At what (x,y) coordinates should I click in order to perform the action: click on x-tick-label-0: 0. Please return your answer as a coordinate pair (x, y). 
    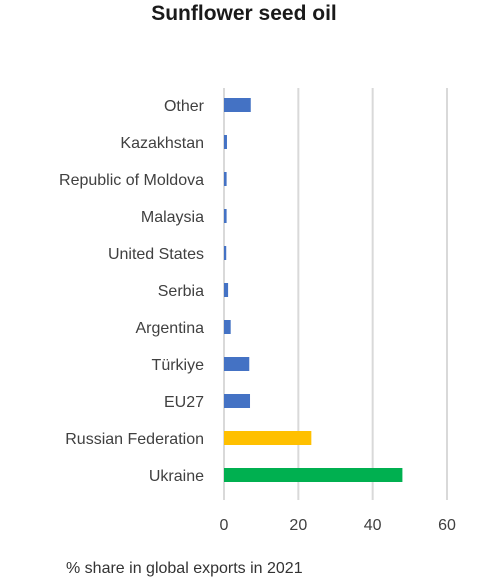
    Looking at the image, I should click on (224, 525).